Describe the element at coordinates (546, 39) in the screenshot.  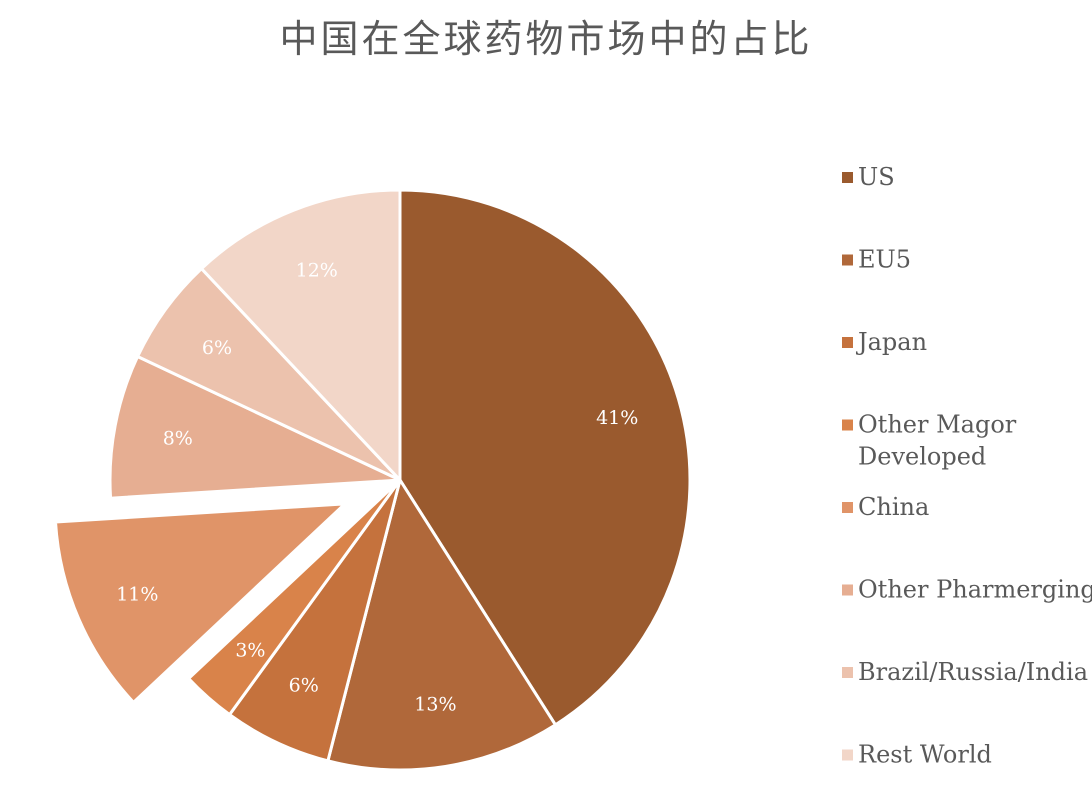
I see `chart-title: 中国在全球药物市场中的占比` at that location.